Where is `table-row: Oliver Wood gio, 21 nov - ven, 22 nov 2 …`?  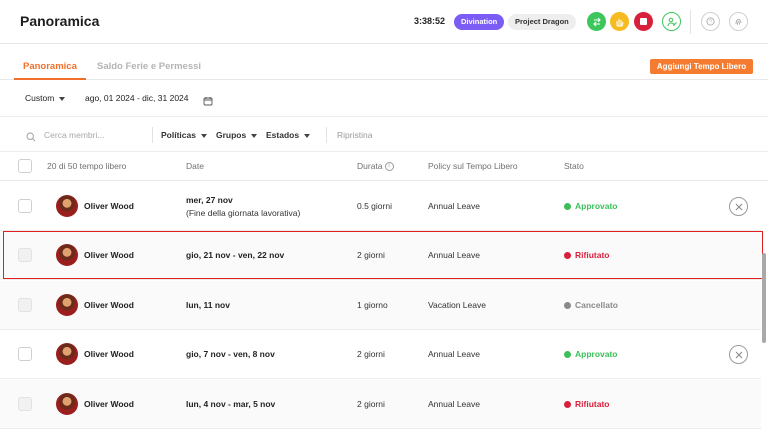 table-row: Oliver Wood gio, 21 nov - ven, 22 nov 2 … is located at coordinates (380, 255).